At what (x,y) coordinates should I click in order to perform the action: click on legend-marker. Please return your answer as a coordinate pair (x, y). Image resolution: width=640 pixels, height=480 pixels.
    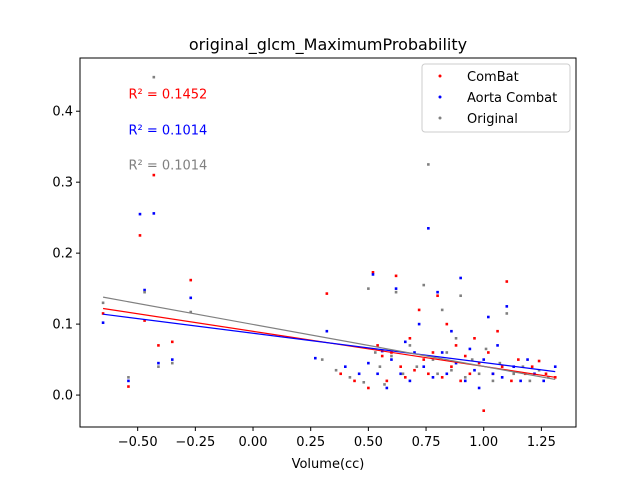
    Looking at the image, I should click on (440, 118).